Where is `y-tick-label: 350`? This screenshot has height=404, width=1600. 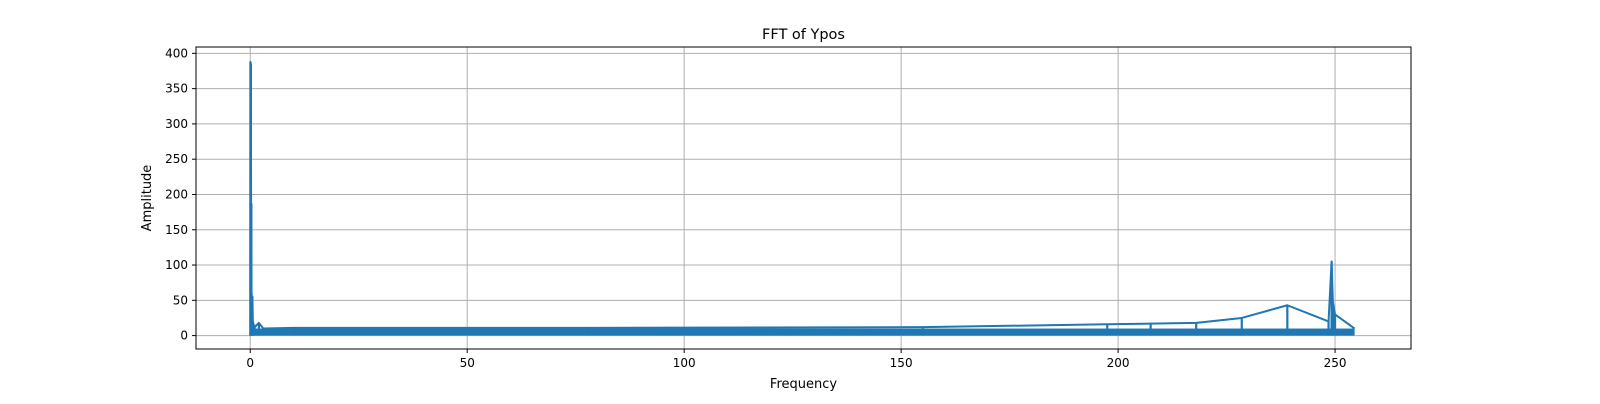 y-tick-label: 350 is located at coordinates (176, 89).